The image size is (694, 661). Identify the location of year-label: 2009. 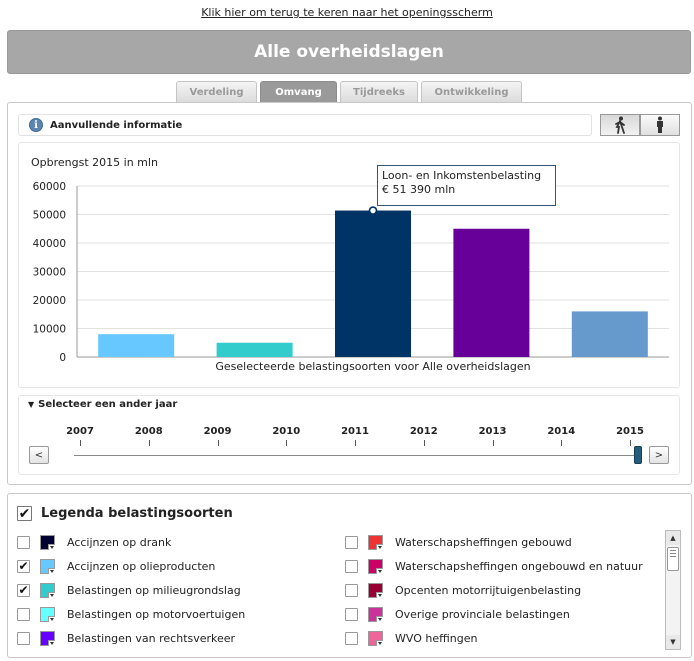
(217, 431).